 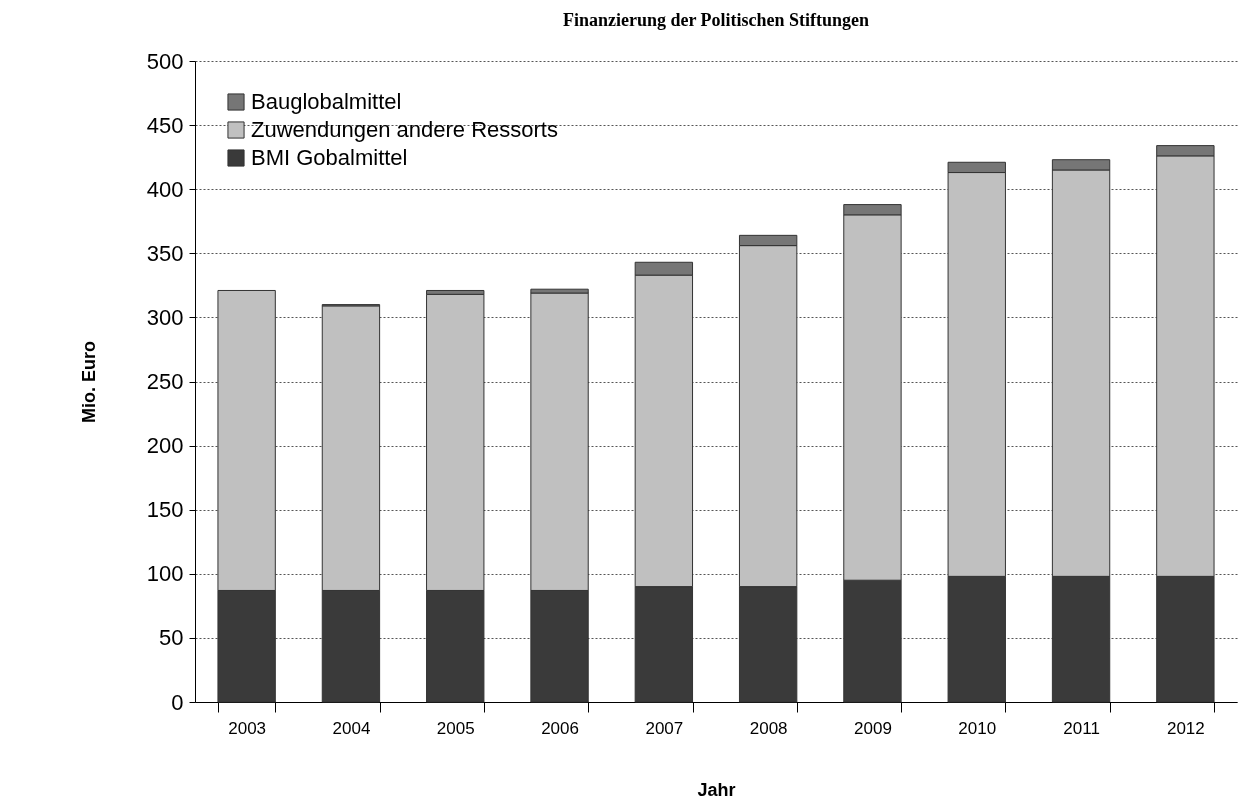 I want to click on x-tick-label: 2004, so click(x=351, y=728).